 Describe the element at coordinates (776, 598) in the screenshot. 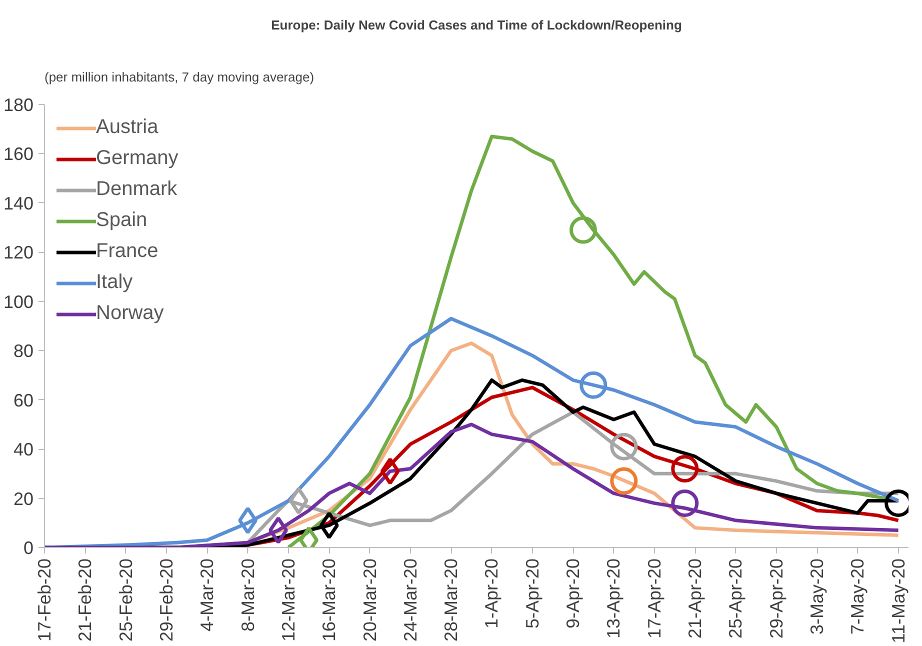

I see `x-tick-label: 29-Apr-20` at that location.